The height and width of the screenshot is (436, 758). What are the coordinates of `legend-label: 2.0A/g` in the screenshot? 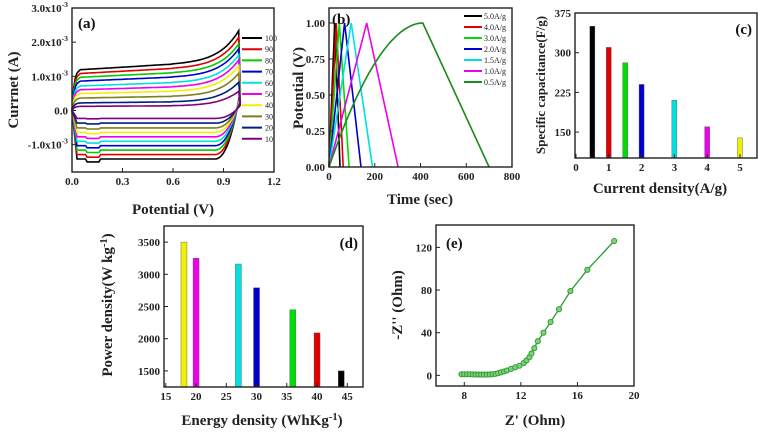 It's located at (495, 49).